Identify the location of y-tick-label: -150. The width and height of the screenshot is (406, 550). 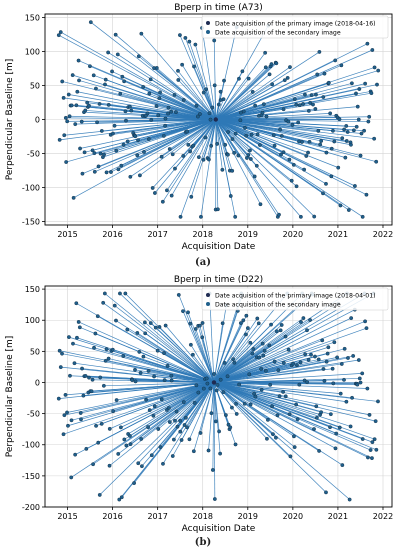
(31, 222).